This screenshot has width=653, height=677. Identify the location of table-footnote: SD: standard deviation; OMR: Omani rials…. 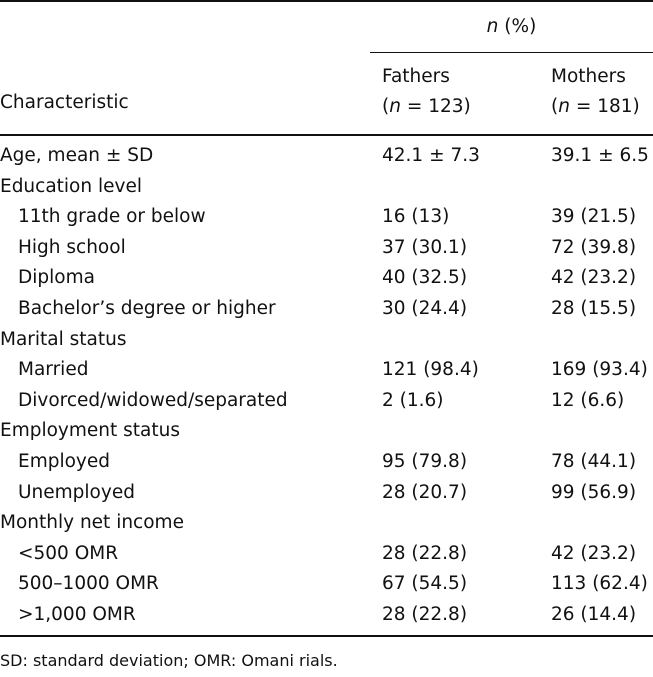
(169, 660).